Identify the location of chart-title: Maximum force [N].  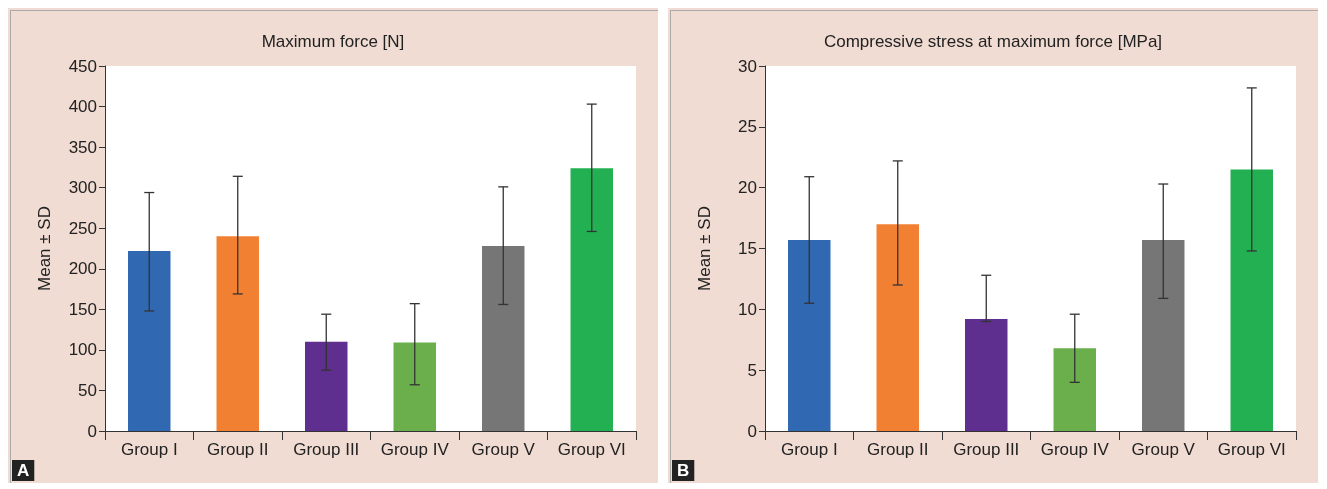
(333, 41).